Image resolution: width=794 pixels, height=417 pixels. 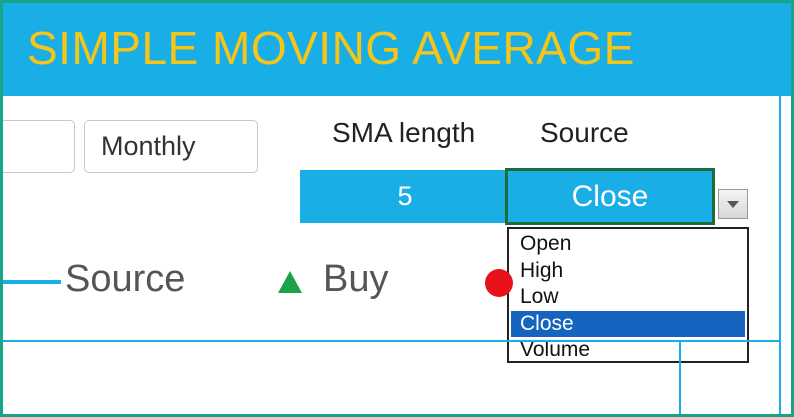 I want to click on chart-area-border, so click(x=391, y=341).